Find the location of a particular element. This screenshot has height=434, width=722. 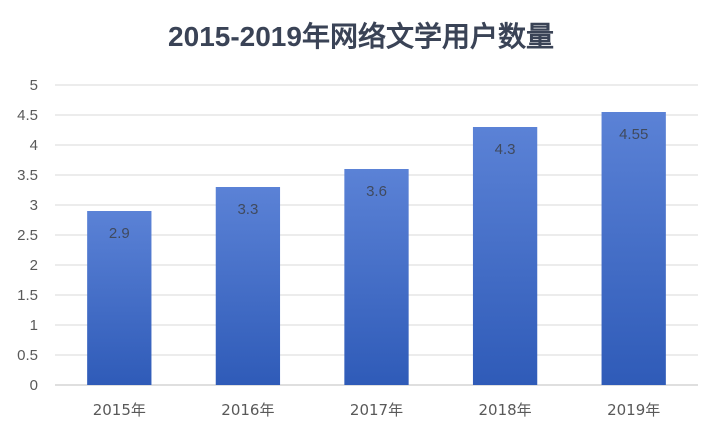

y-tick-label: 3.5 is located at coordinates (27, 175).